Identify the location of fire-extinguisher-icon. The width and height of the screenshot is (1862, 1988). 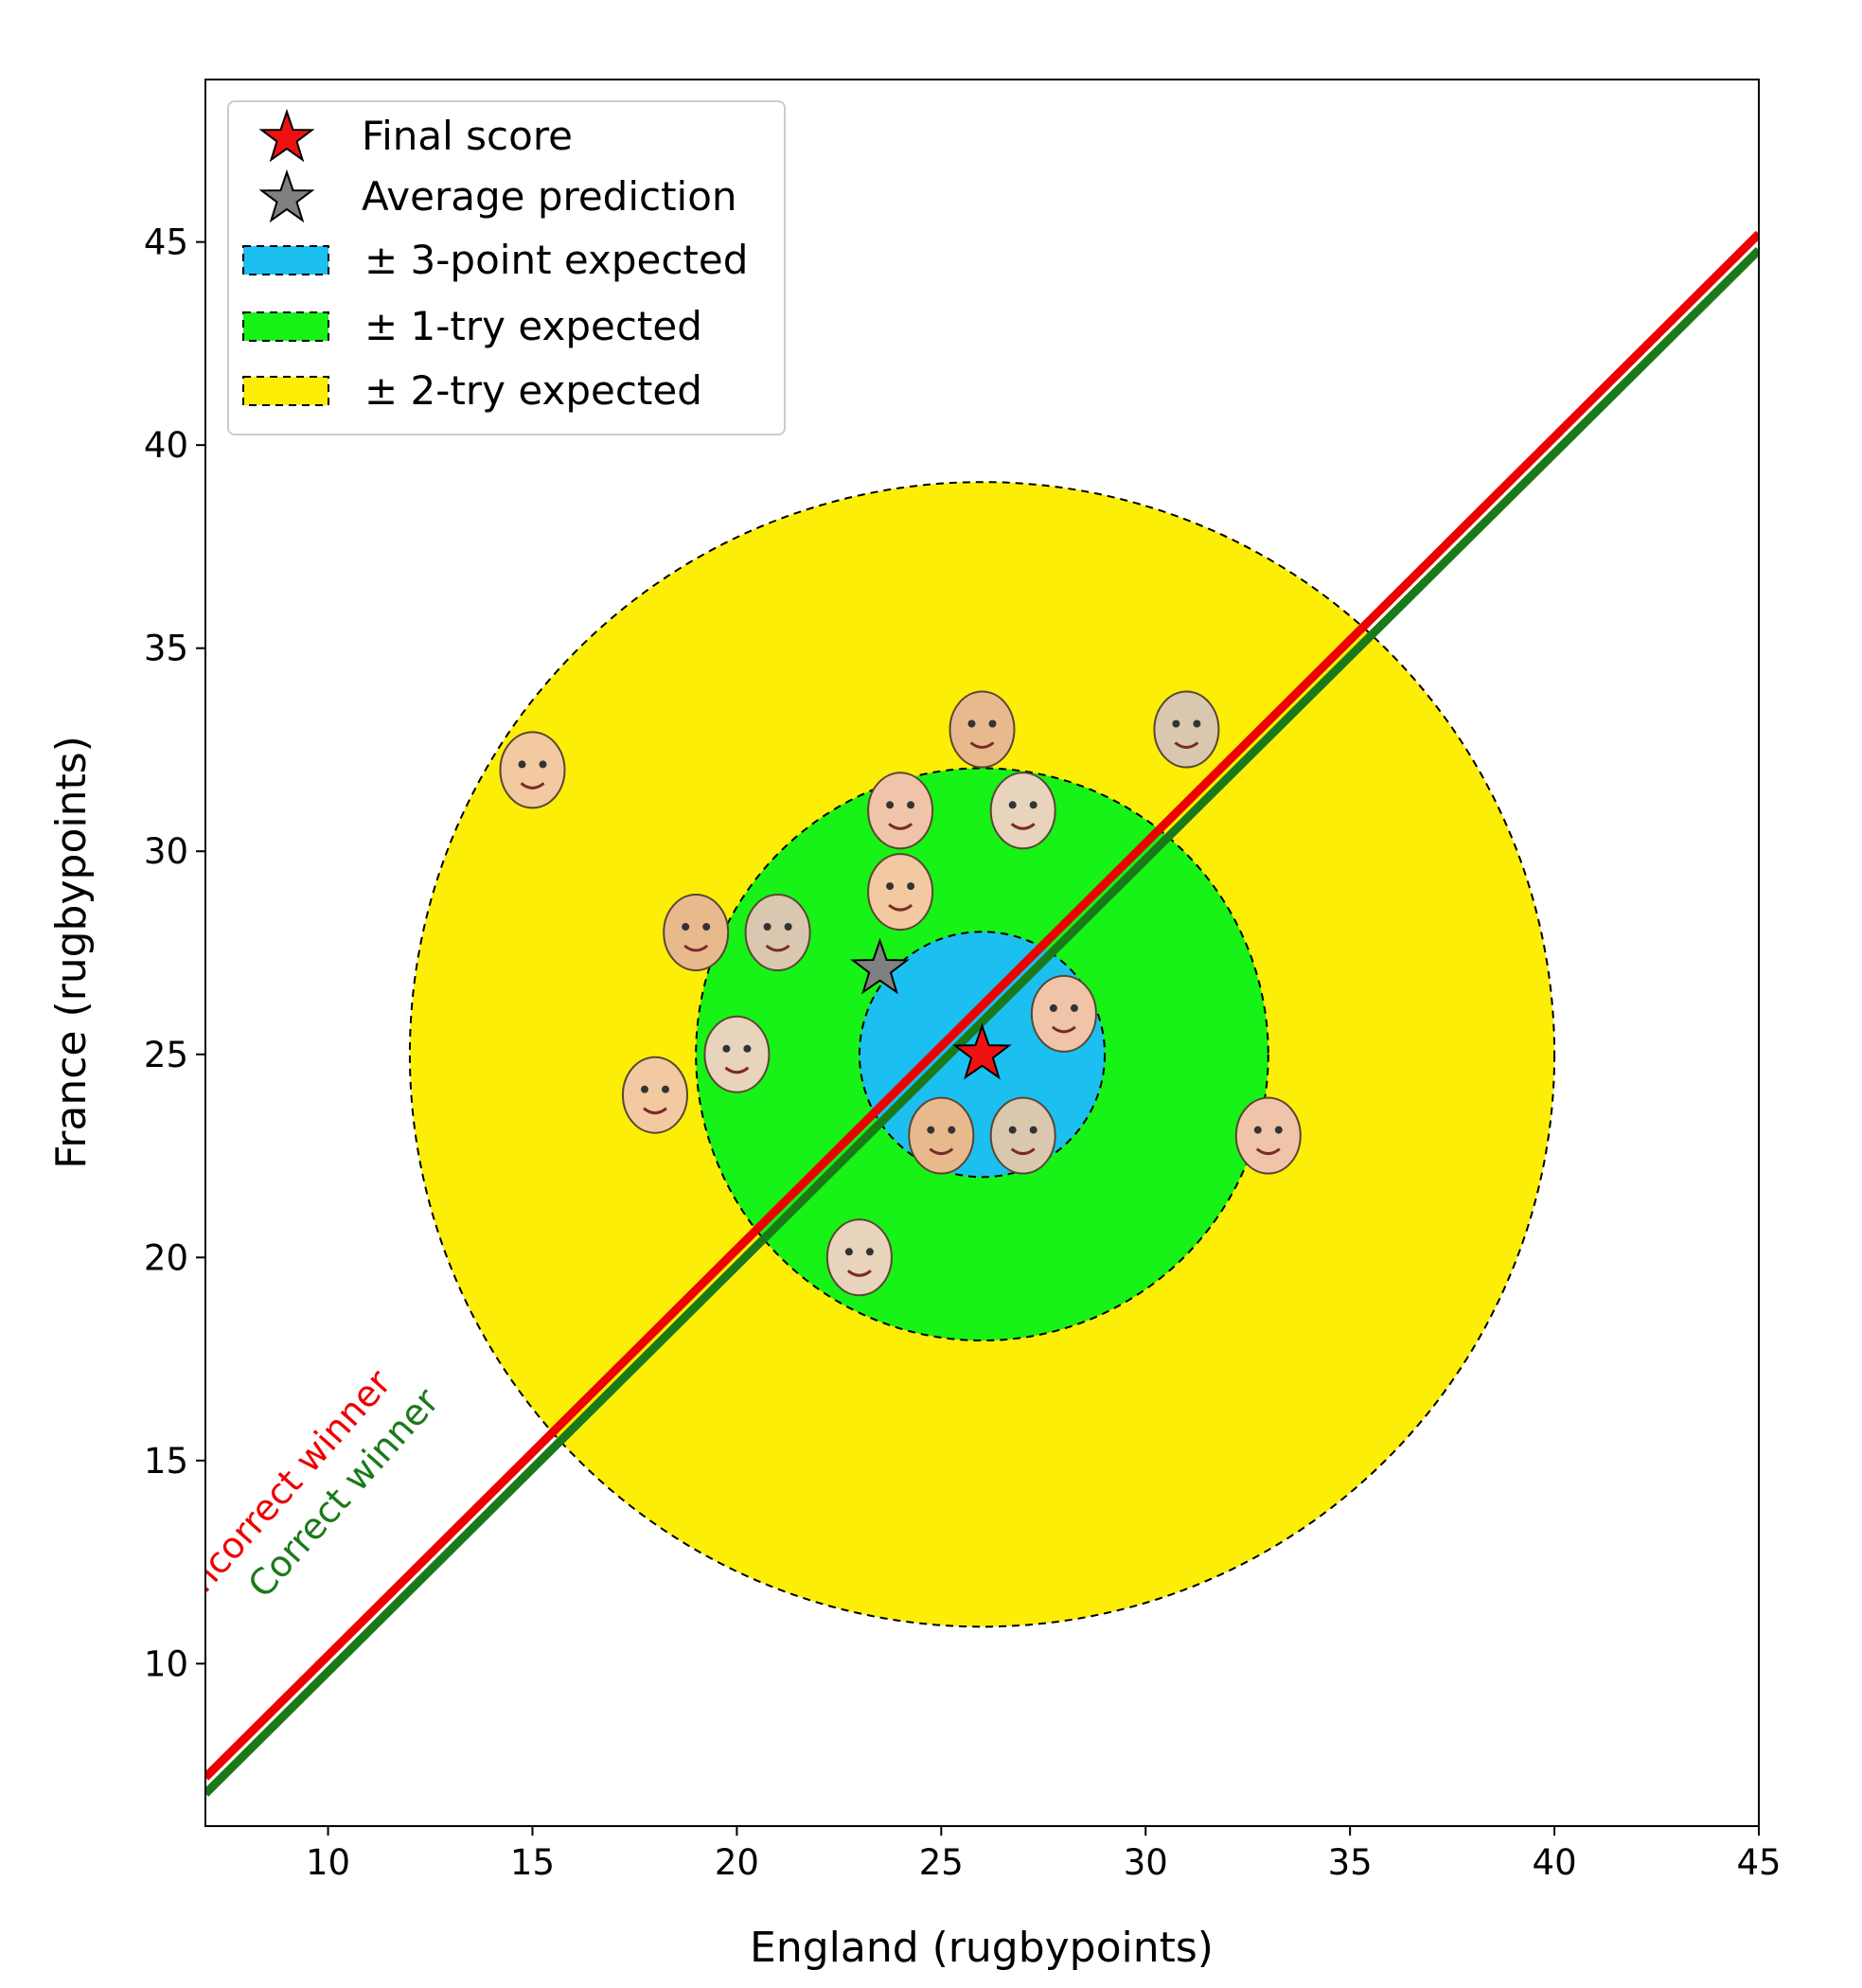
(532, 770).